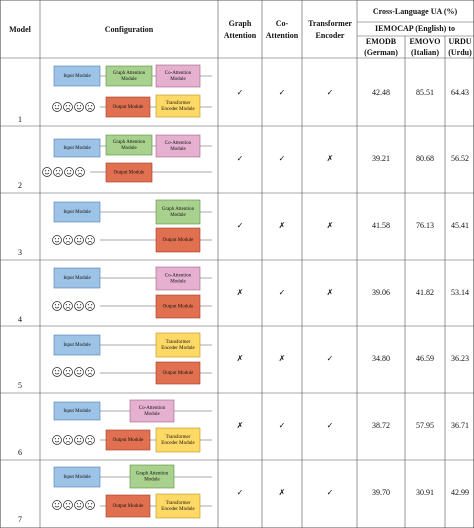  Describe the element at coordinates (425, 92) in the screenshot. I see `table-cell: 85.51` at that location.